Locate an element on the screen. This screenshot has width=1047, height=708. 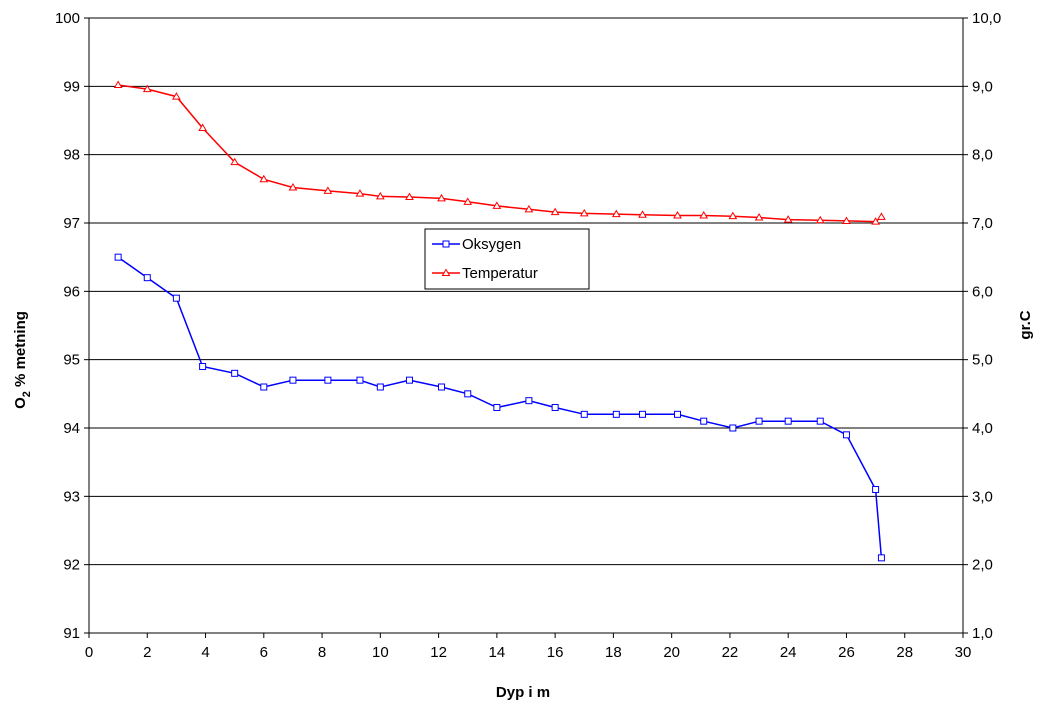
legend: Oksygen Temperatur is located at coordinates (507, 259).